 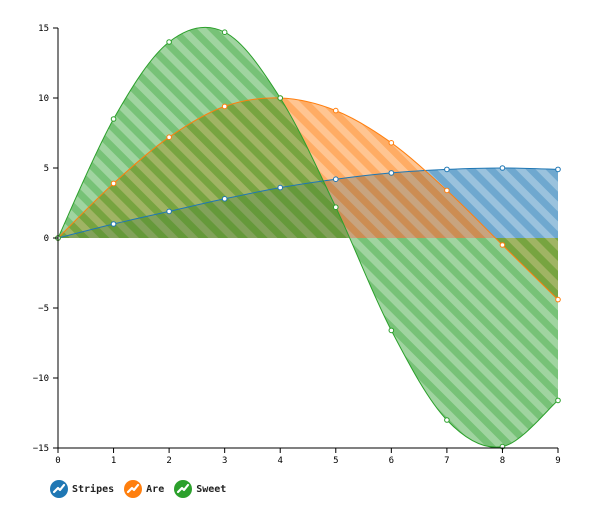 I want to click on x-tick-label: 0, so click(x=57, y=461).